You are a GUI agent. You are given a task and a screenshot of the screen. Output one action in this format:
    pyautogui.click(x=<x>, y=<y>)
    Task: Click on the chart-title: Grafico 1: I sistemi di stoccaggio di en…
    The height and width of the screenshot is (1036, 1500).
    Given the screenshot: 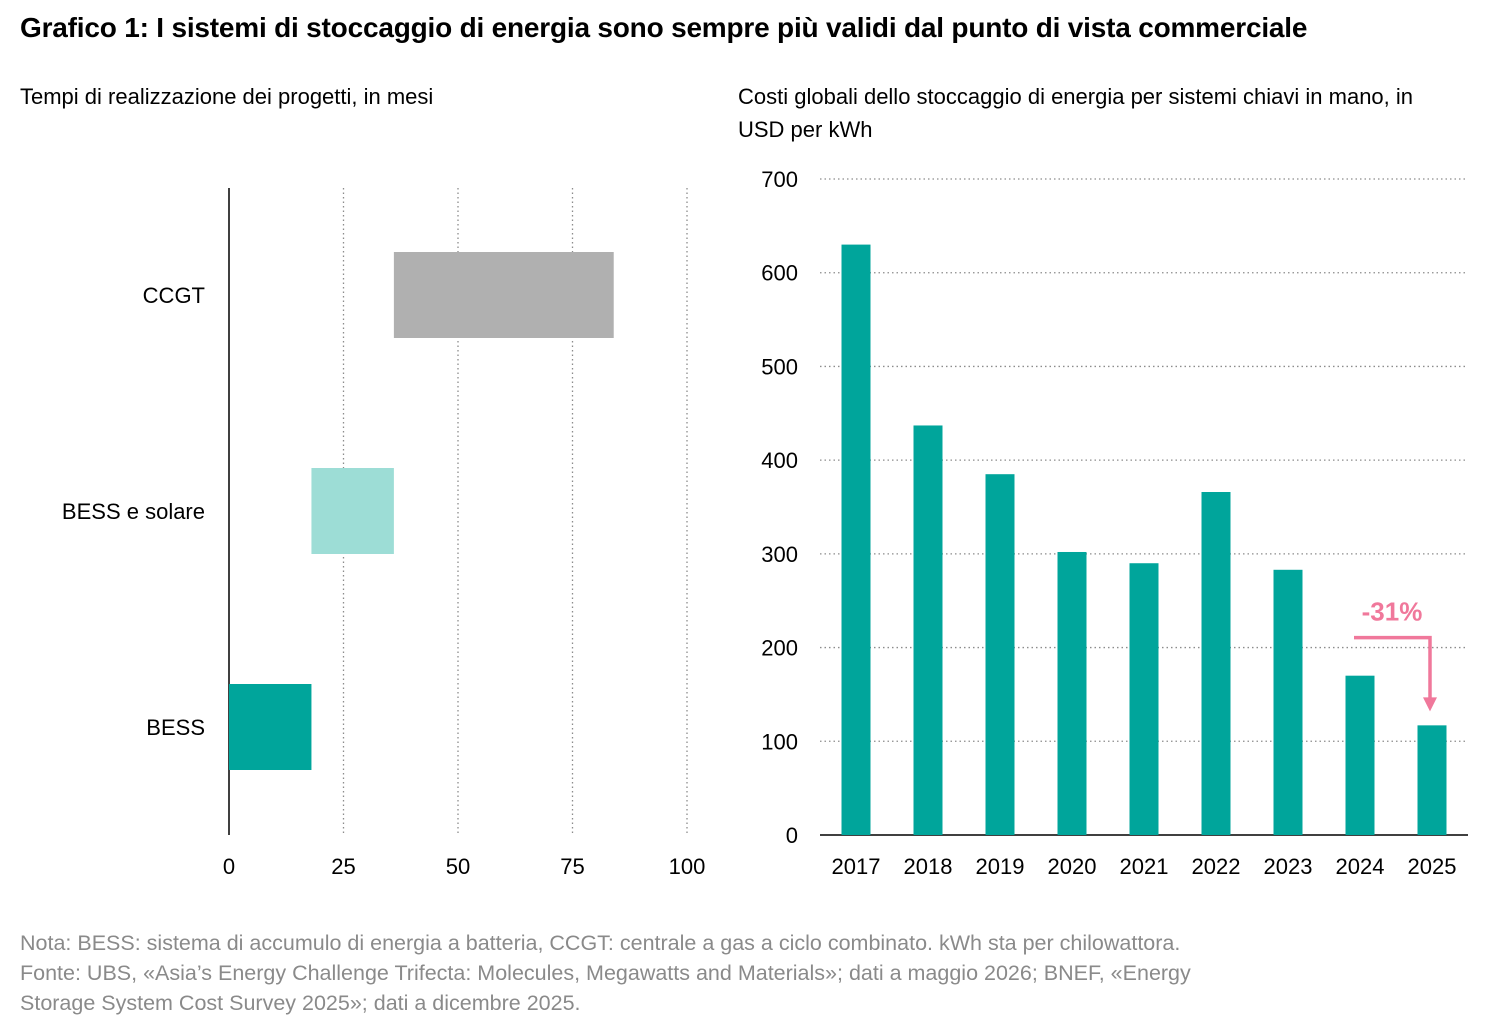 What is the action you would take?
    pyautogui.click(x=664, y=27)
    